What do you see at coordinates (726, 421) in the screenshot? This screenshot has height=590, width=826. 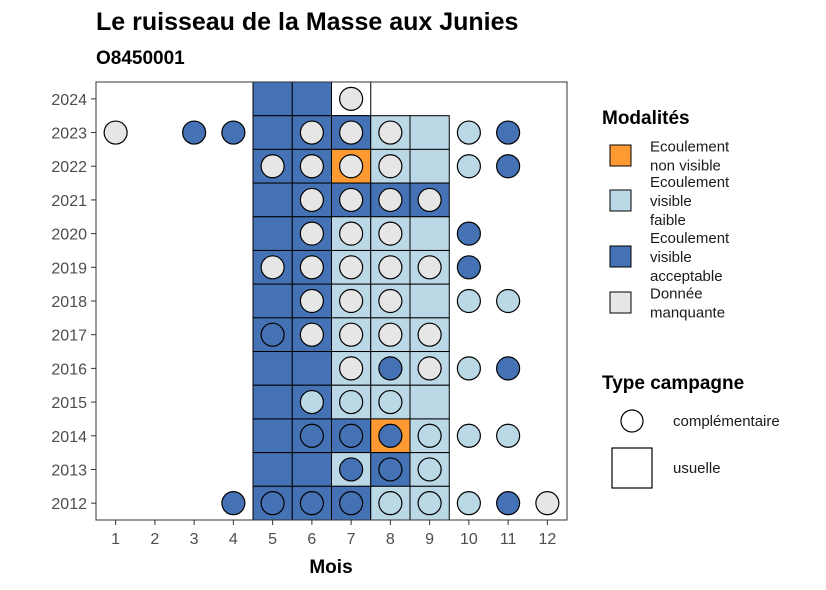 I see `legend-label: complémentaire` at bounding box center [726, 421].